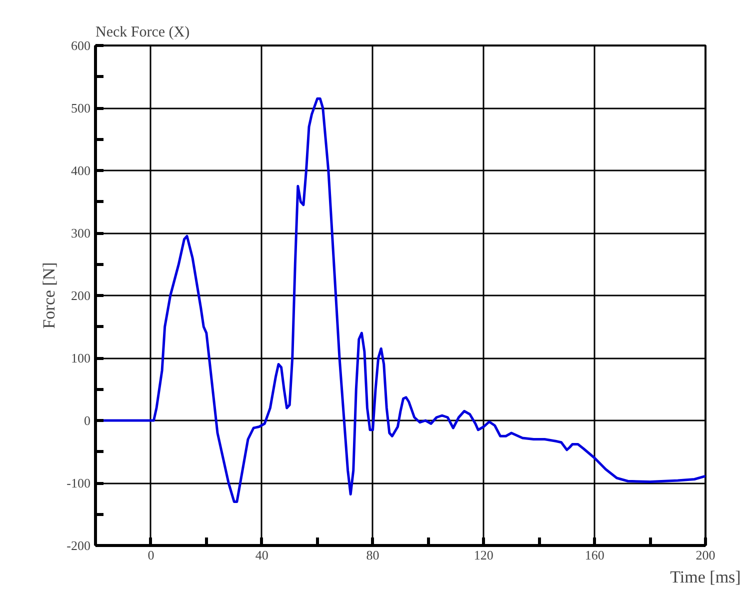 Image resolution: width=755 pixels, height=604 pixels. What do you see at coordinates (706, 555) in the screenshot?
I see `x-tick-label: 200` at bounding box center [706, 555].